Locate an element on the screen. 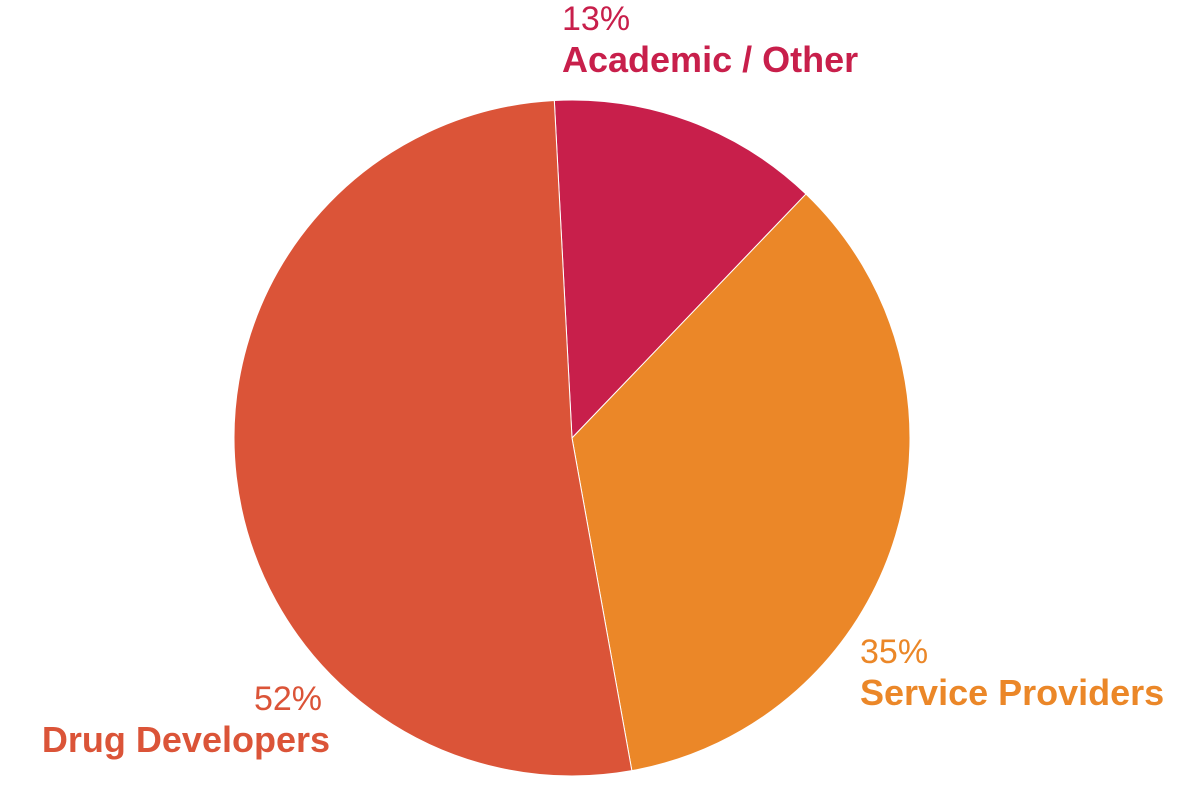 Image resolution: width=1200 pixels, height=795 pixels. slice-name-drug-developers: Drug Developers is located at coordinates (185, 739).